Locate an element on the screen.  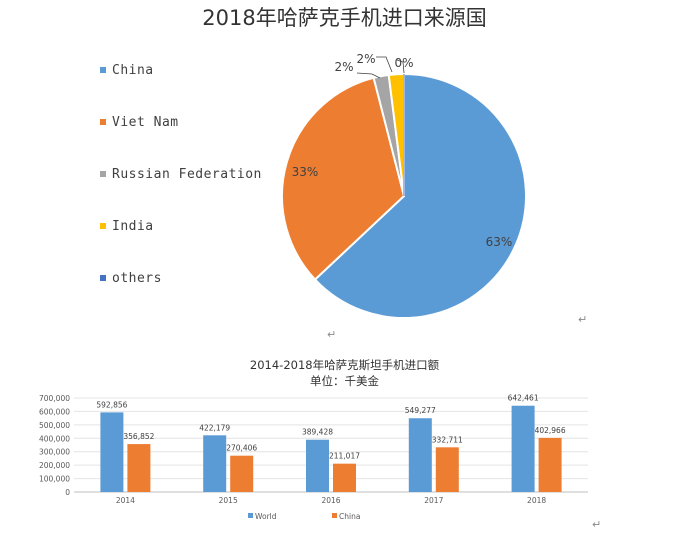
legend-label-others: others is located at coordinates (137, 278).